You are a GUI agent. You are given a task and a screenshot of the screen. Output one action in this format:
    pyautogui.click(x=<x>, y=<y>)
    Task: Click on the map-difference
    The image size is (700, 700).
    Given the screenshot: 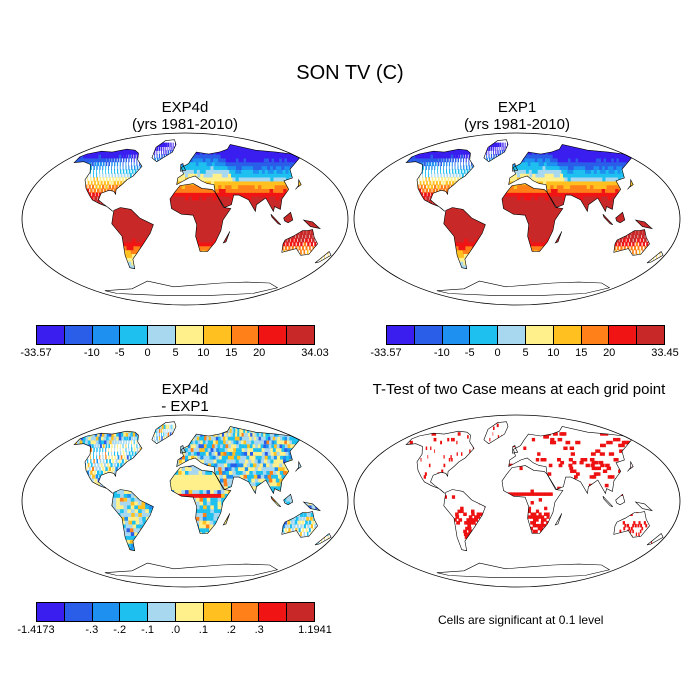 What is the action you would take?
    pyautogui.click(x=185, y=501)
    